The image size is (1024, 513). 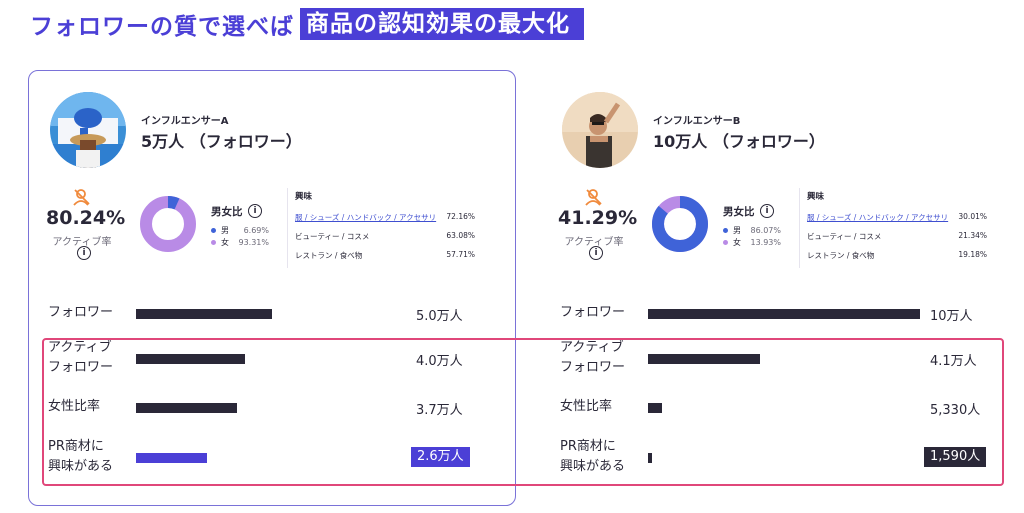 I want to click on gender-row-male: 男 86.07%, so click(x=752, y=230).